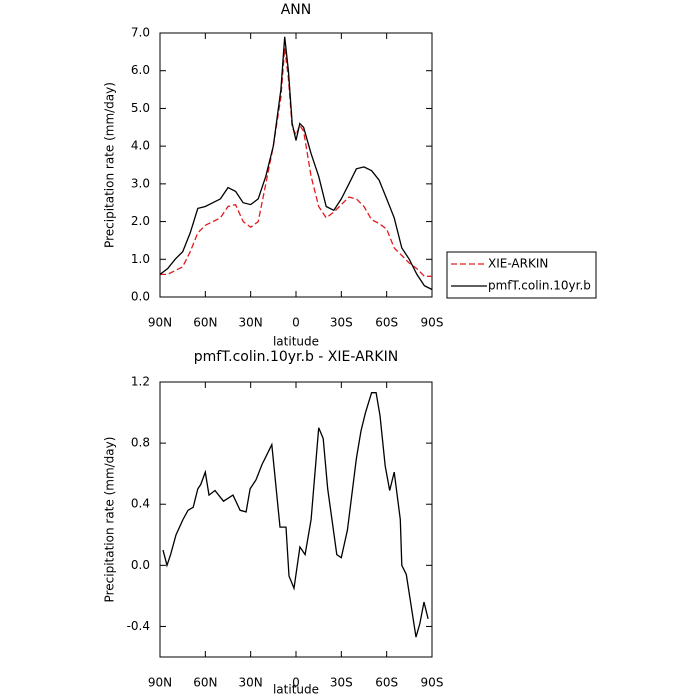  What do you see at coordinates (140, 146) in the screenshot?
I see `y-tick-label: 4.0` at bounding box center [140, 146].